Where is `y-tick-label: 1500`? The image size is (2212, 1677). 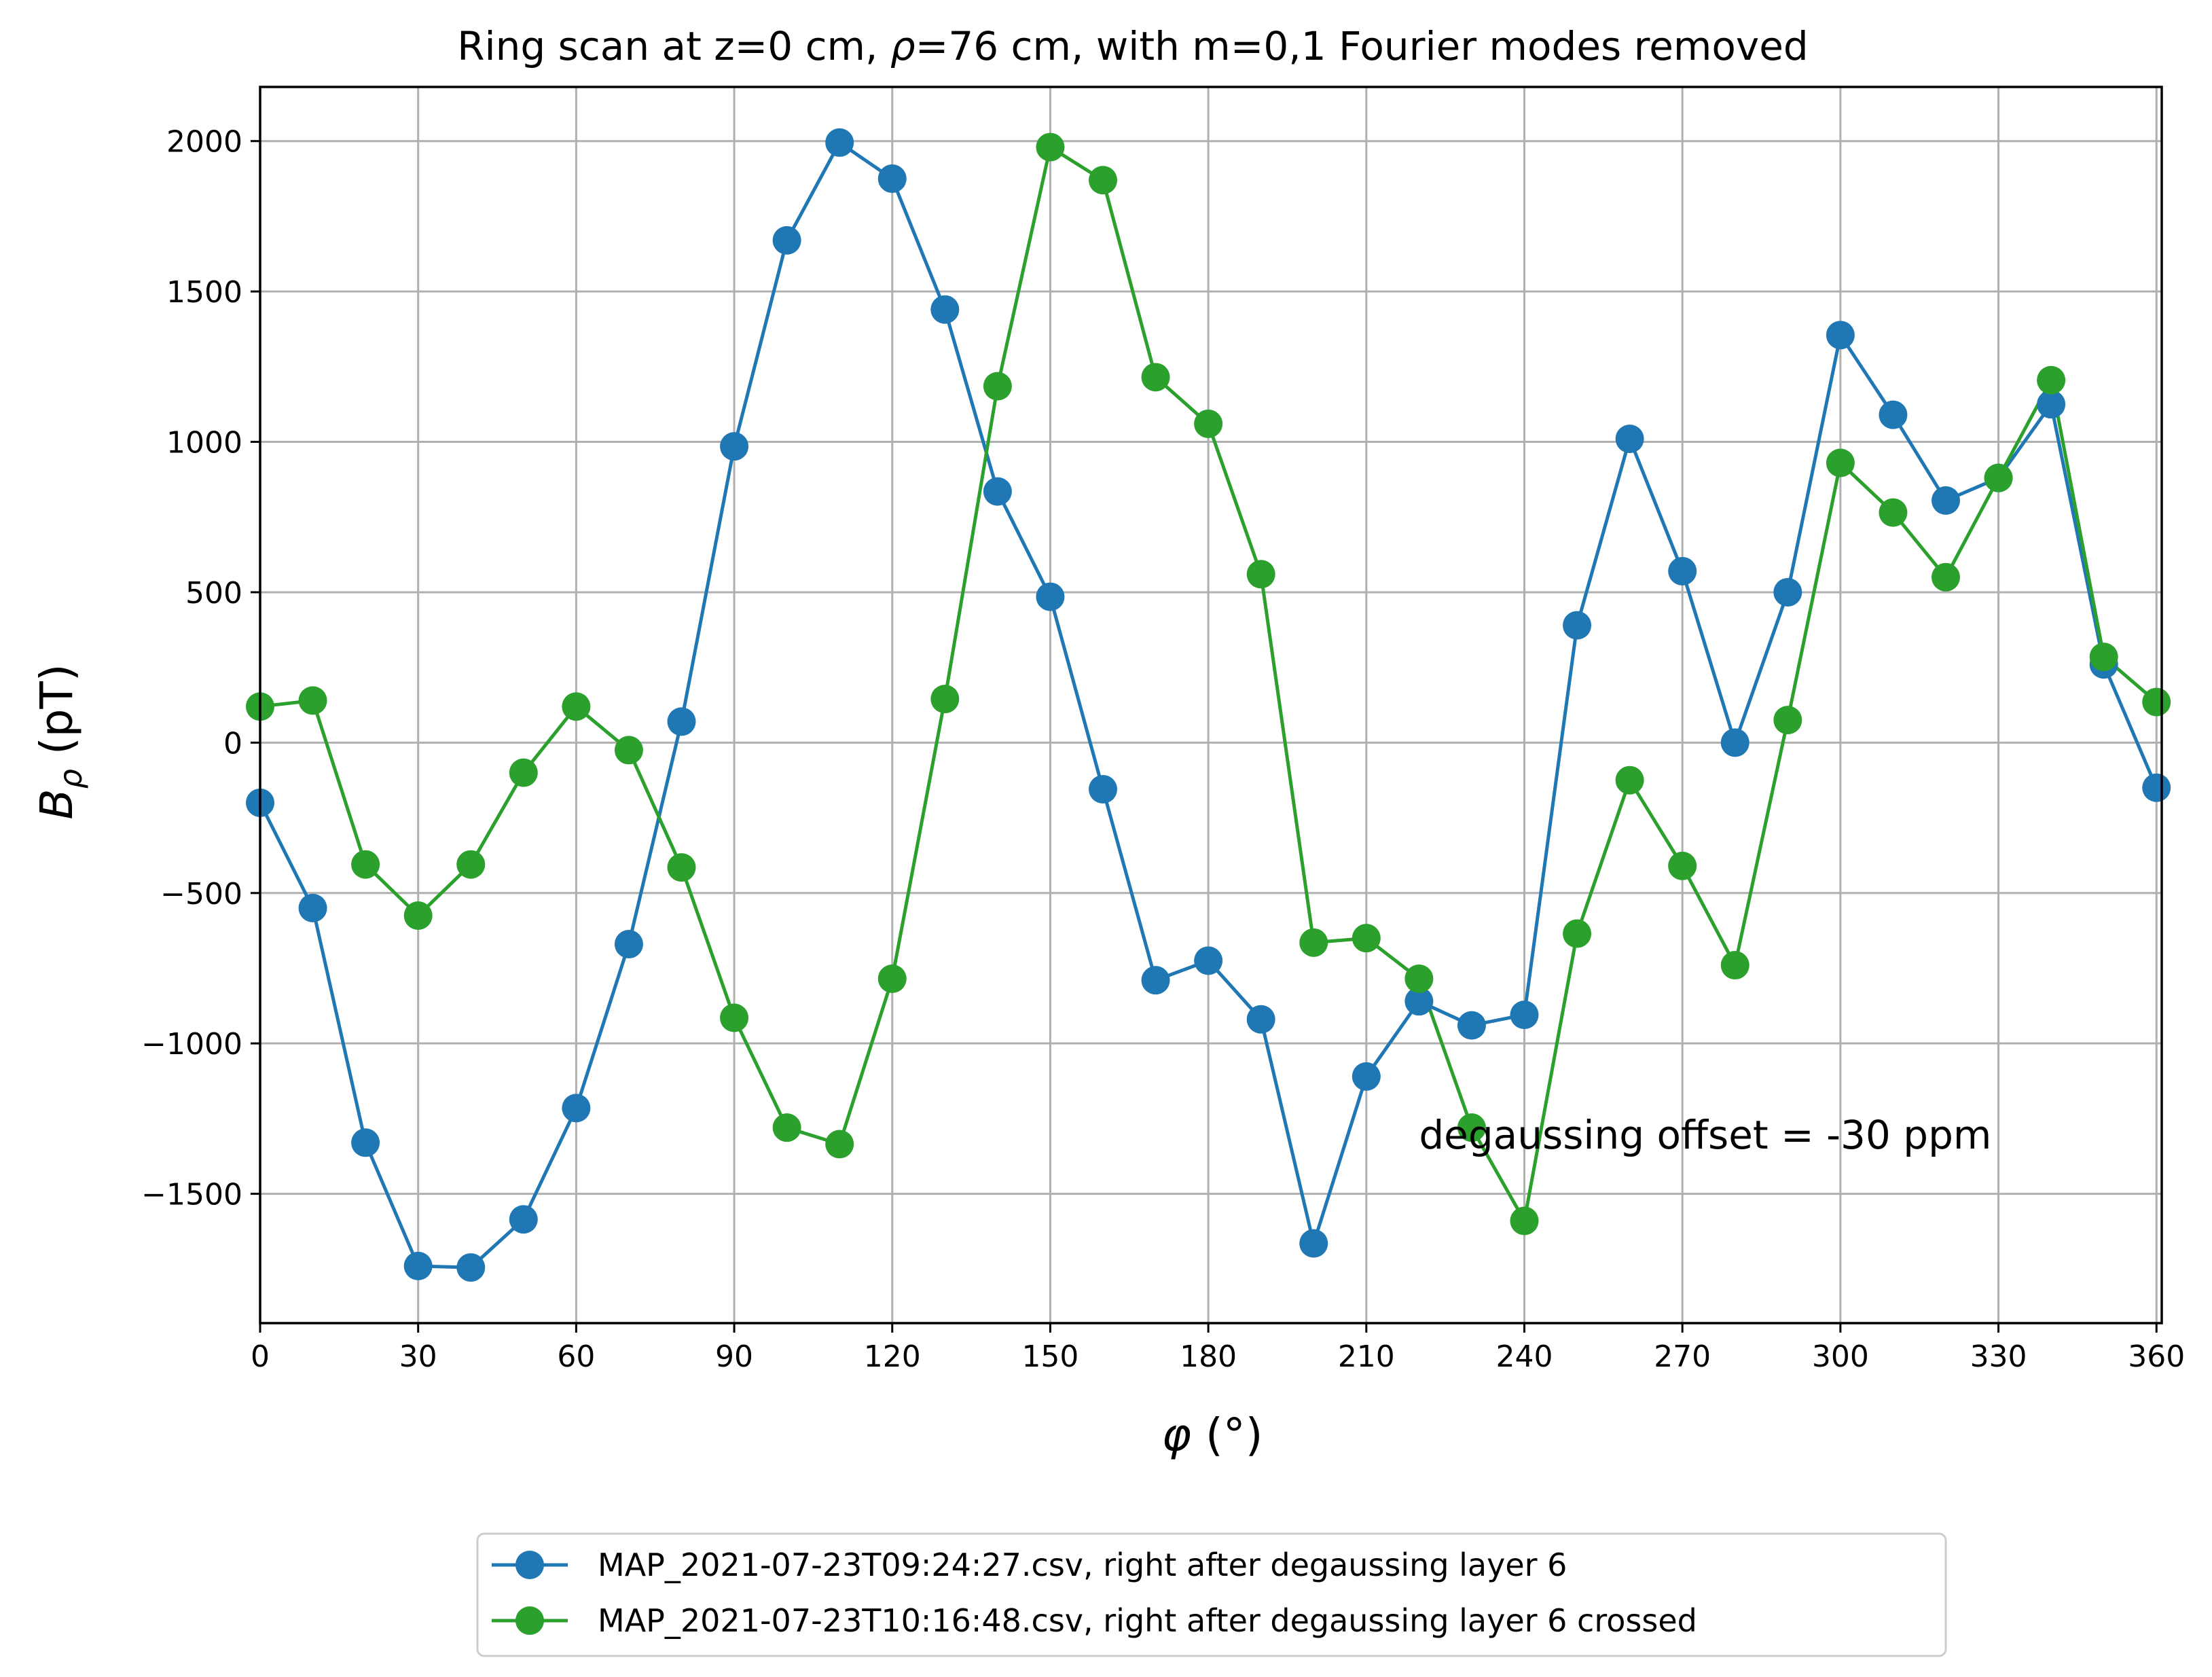 y-tick-label: 1500 is located at coordinates (204, 292).